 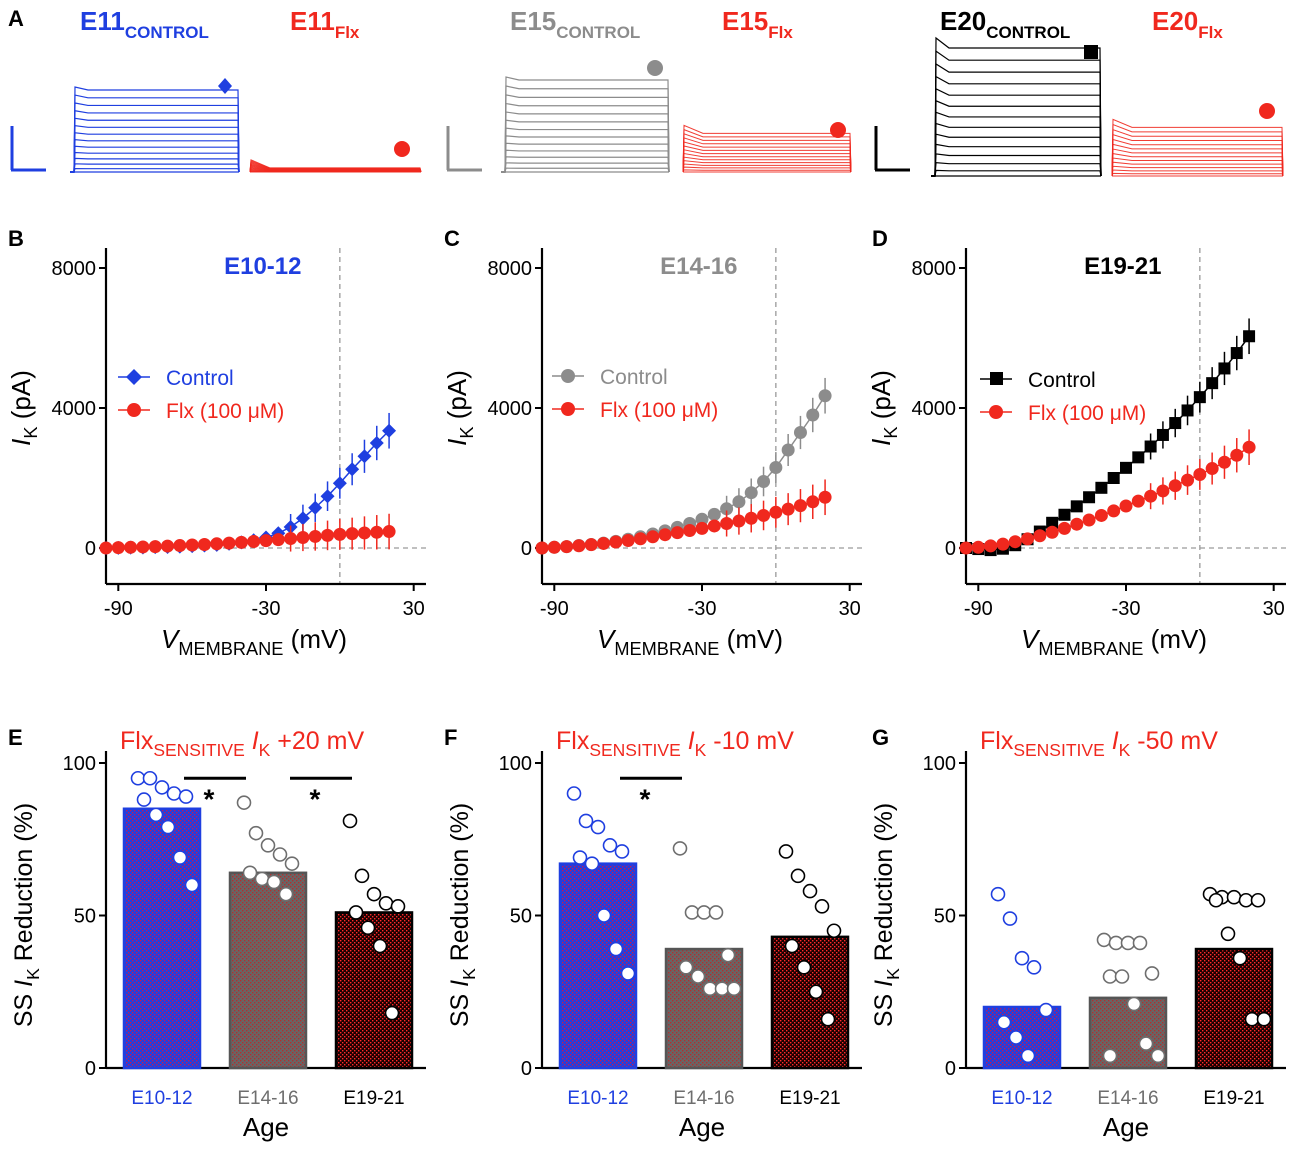 I want to click on x-tick-label: -90, so click(x=118, y=609).